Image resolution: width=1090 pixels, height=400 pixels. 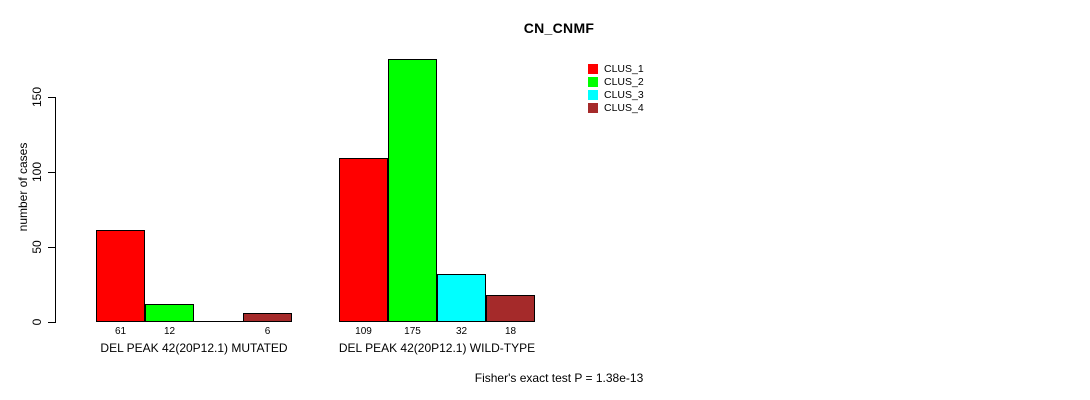 I want to click on legend-item-clus-3: CLUS_3, so click(x=616, y=94).